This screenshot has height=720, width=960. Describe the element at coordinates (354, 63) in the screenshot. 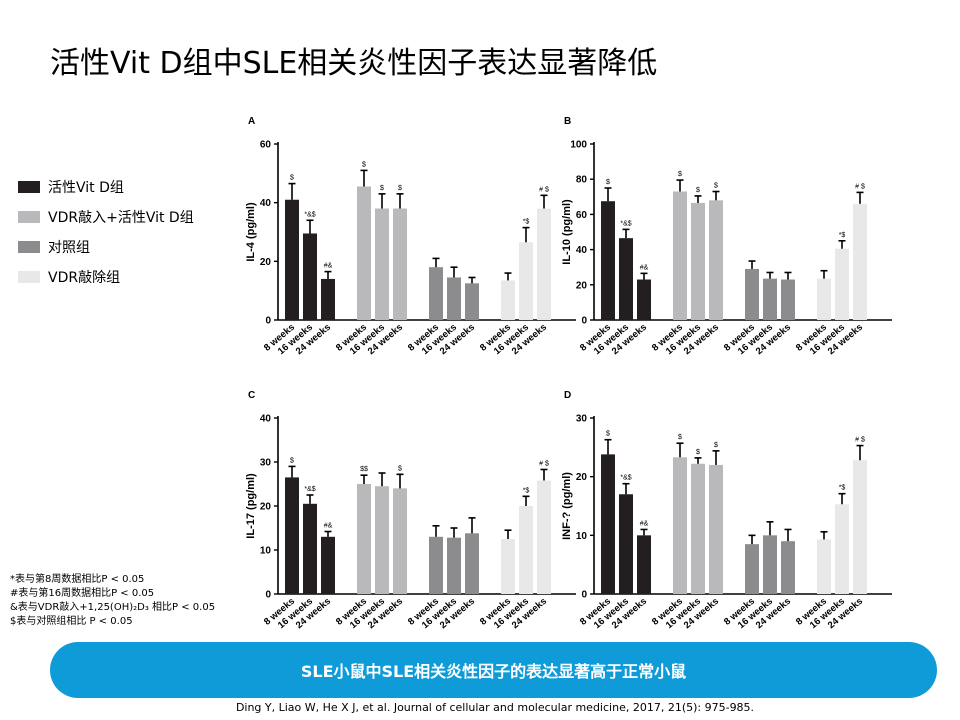

I see `slide-title: 活性Vit D组中SLE相关炎性因子表达显著降低` at that location.